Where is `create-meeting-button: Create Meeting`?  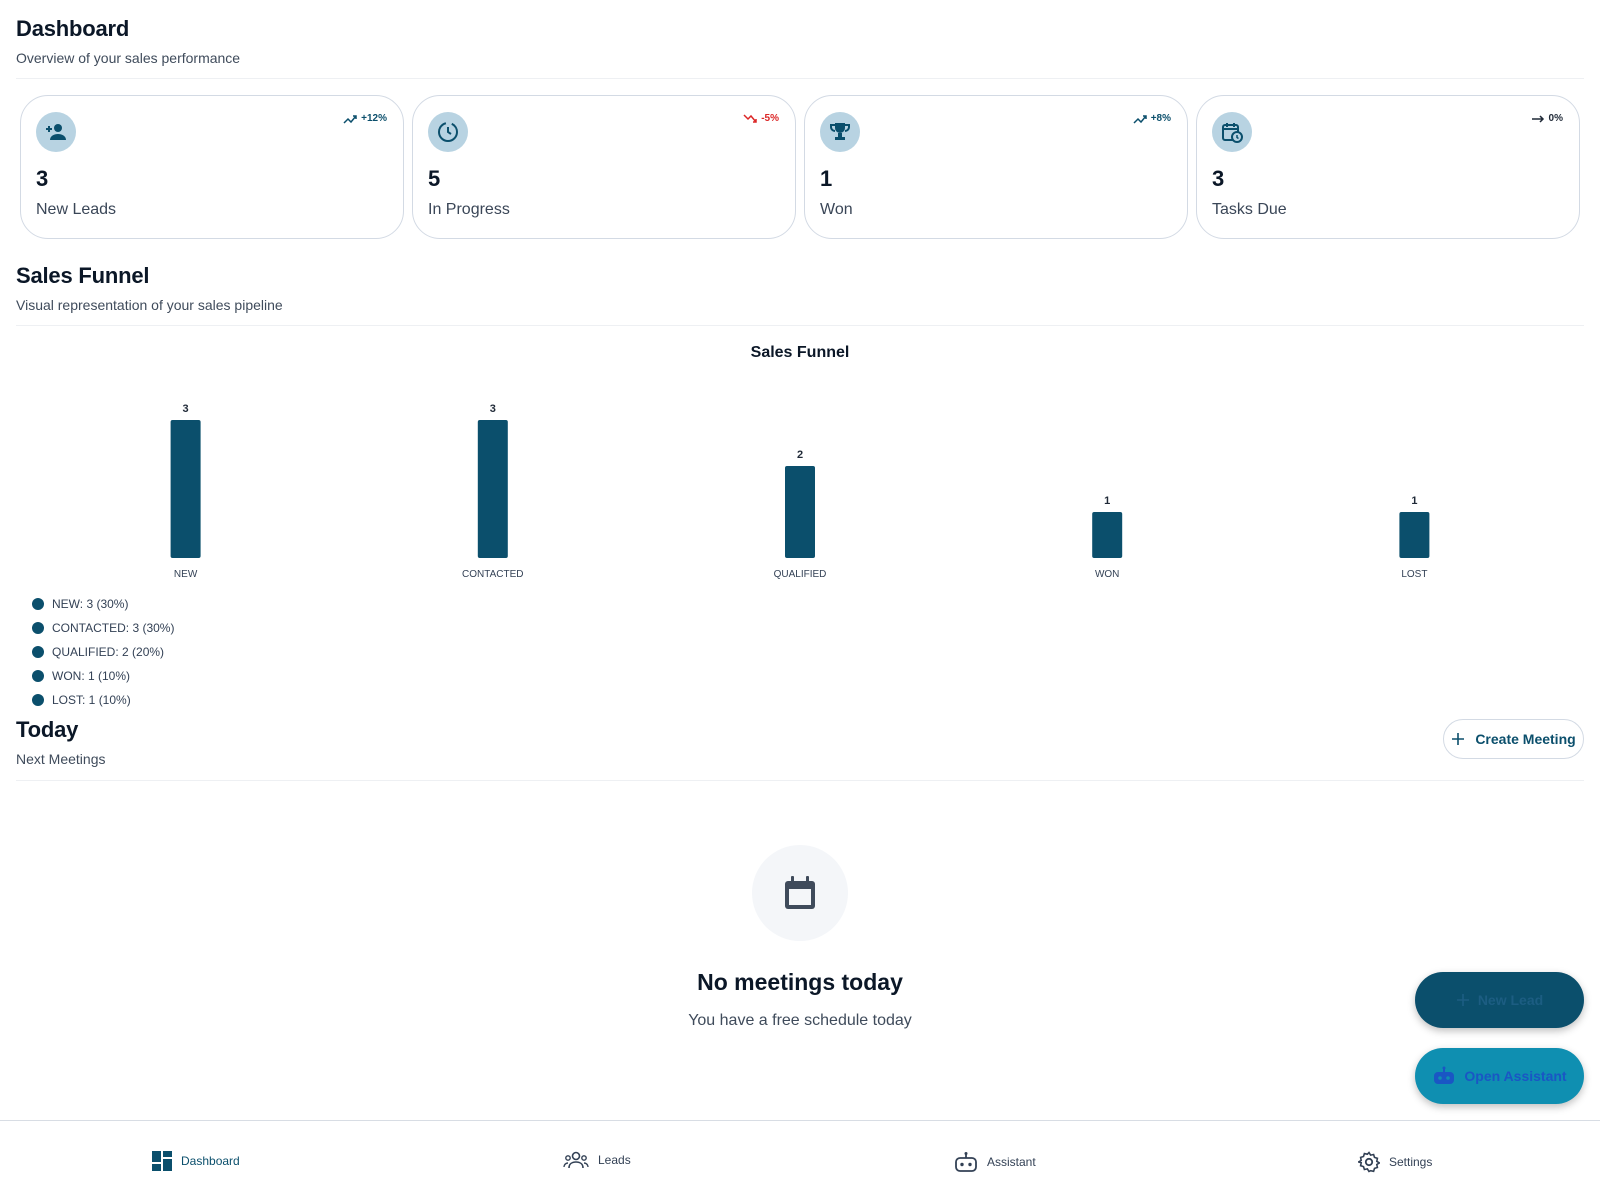
create-meeting-button: Create Meeting is located at coordinates (1513, 739).